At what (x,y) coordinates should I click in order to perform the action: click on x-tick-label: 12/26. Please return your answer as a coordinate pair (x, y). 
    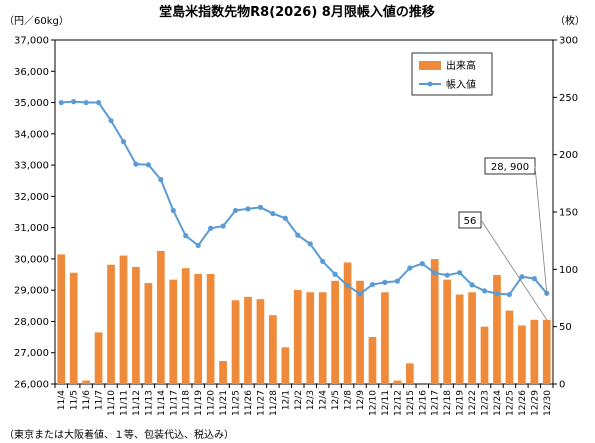
    Looking at the image, I should click on (523, 403).